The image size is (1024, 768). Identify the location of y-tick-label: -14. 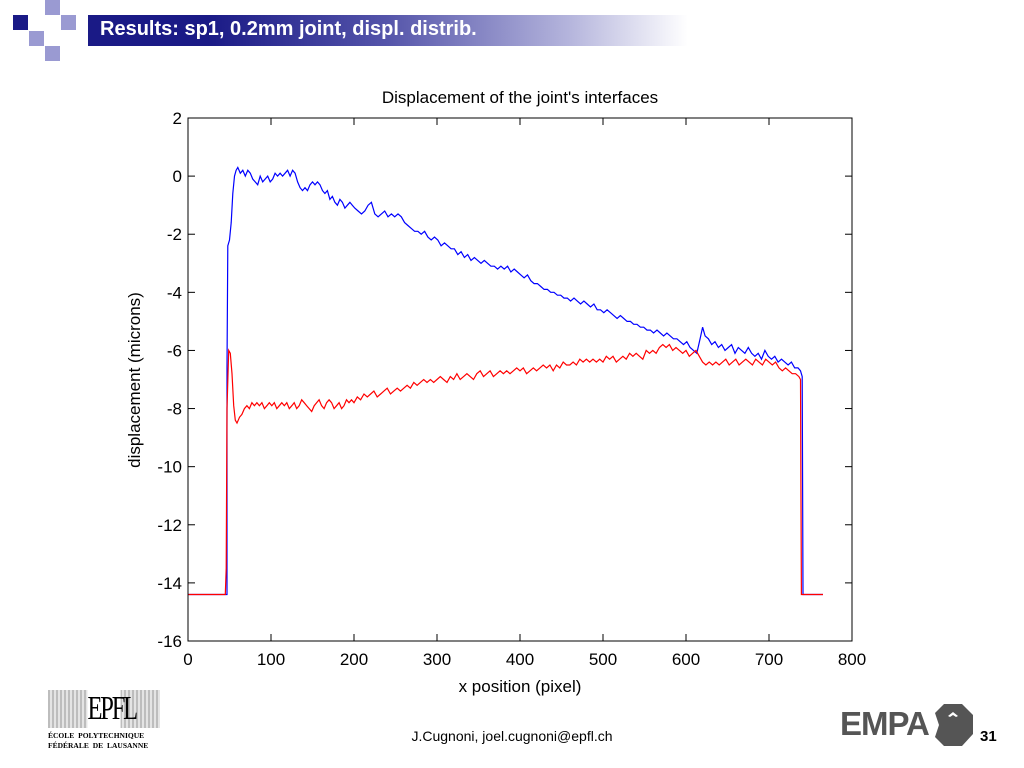
(169, 583).